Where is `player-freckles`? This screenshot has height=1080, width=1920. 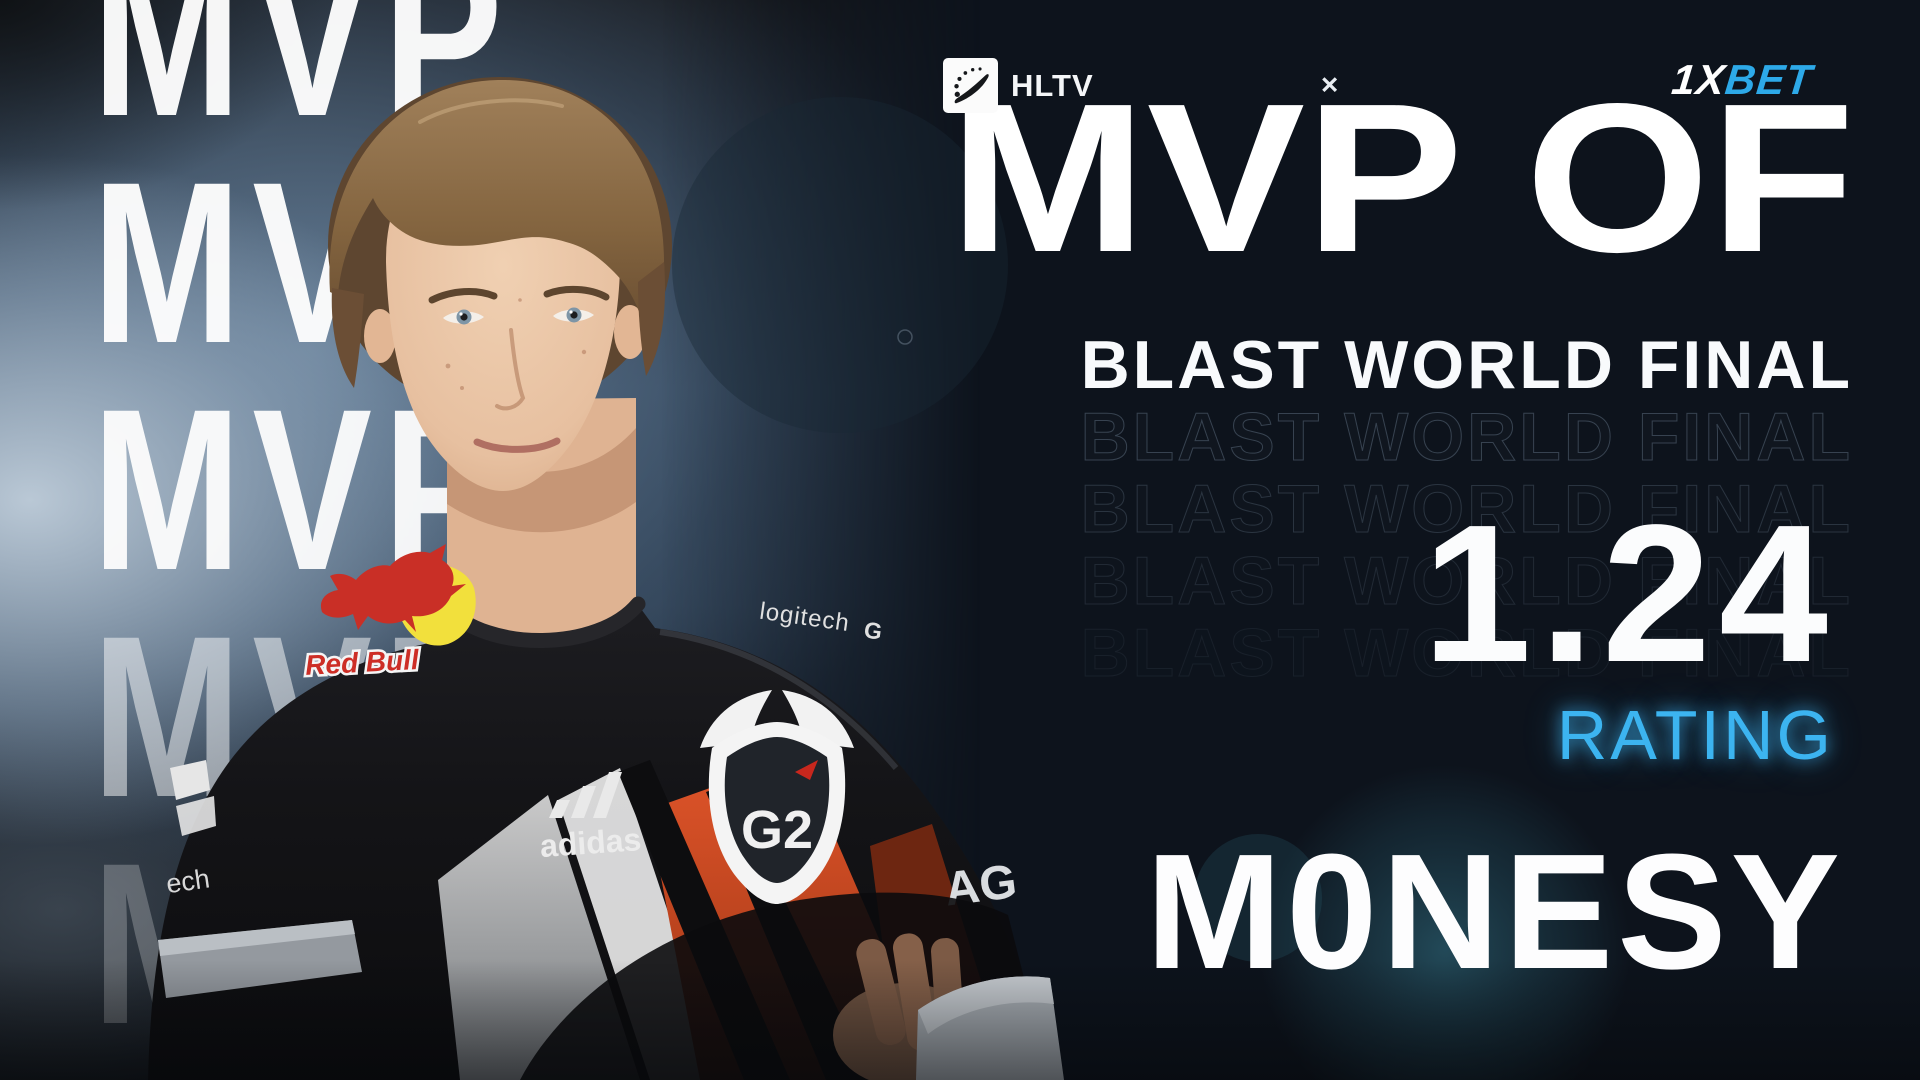 player-freckles is located at coordinates (516, 344).